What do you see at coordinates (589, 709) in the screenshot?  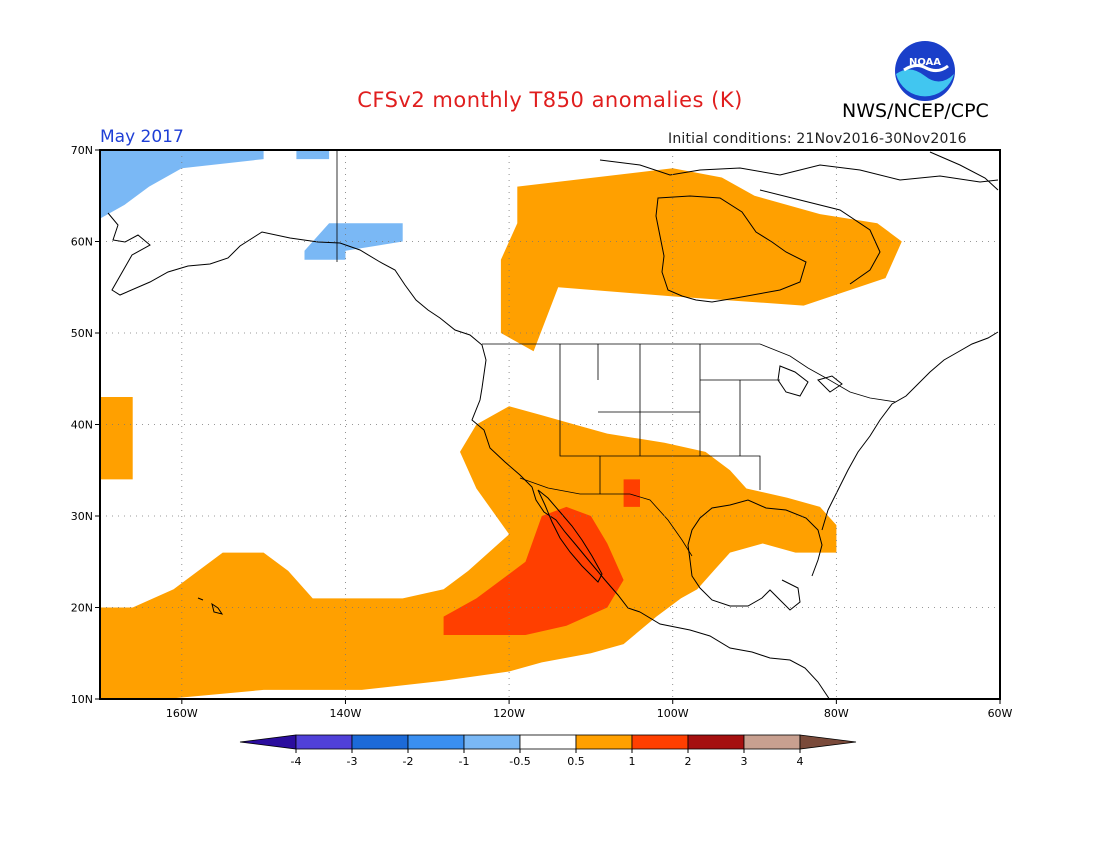 I see `longitude-labels: 160W 140W 120W 100W 80W 60W` at bounding box center [589, 709].